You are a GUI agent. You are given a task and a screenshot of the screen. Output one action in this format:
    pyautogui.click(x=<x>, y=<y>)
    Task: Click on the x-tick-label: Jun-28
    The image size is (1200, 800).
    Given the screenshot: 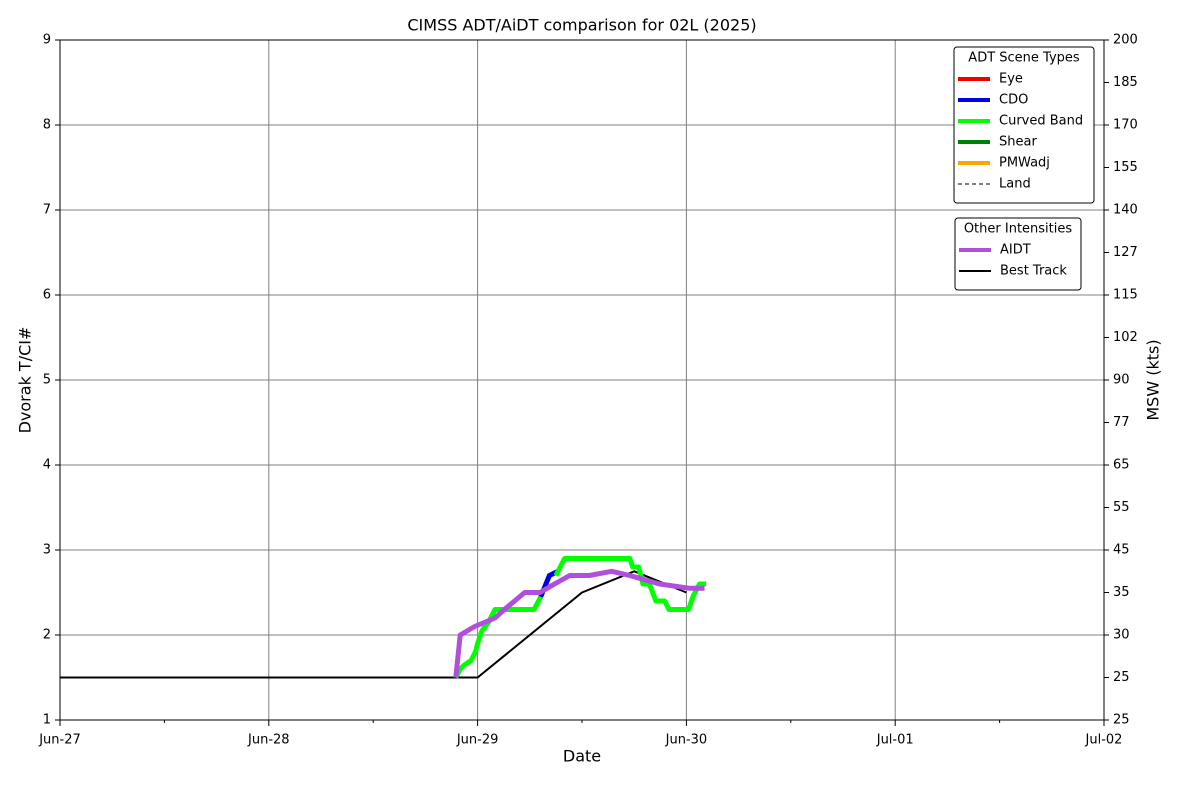 What is the action you would take?
    pyautogui.click(x=268, y=740)
    